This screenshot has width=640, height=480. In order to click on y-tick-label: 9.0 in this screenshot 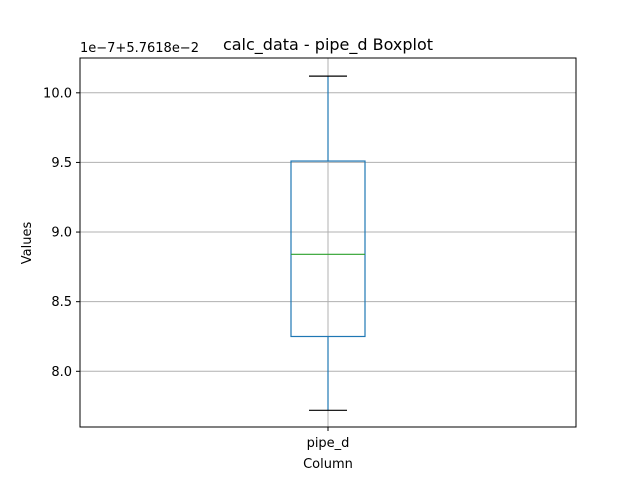, I will do `click(61, 233)`.